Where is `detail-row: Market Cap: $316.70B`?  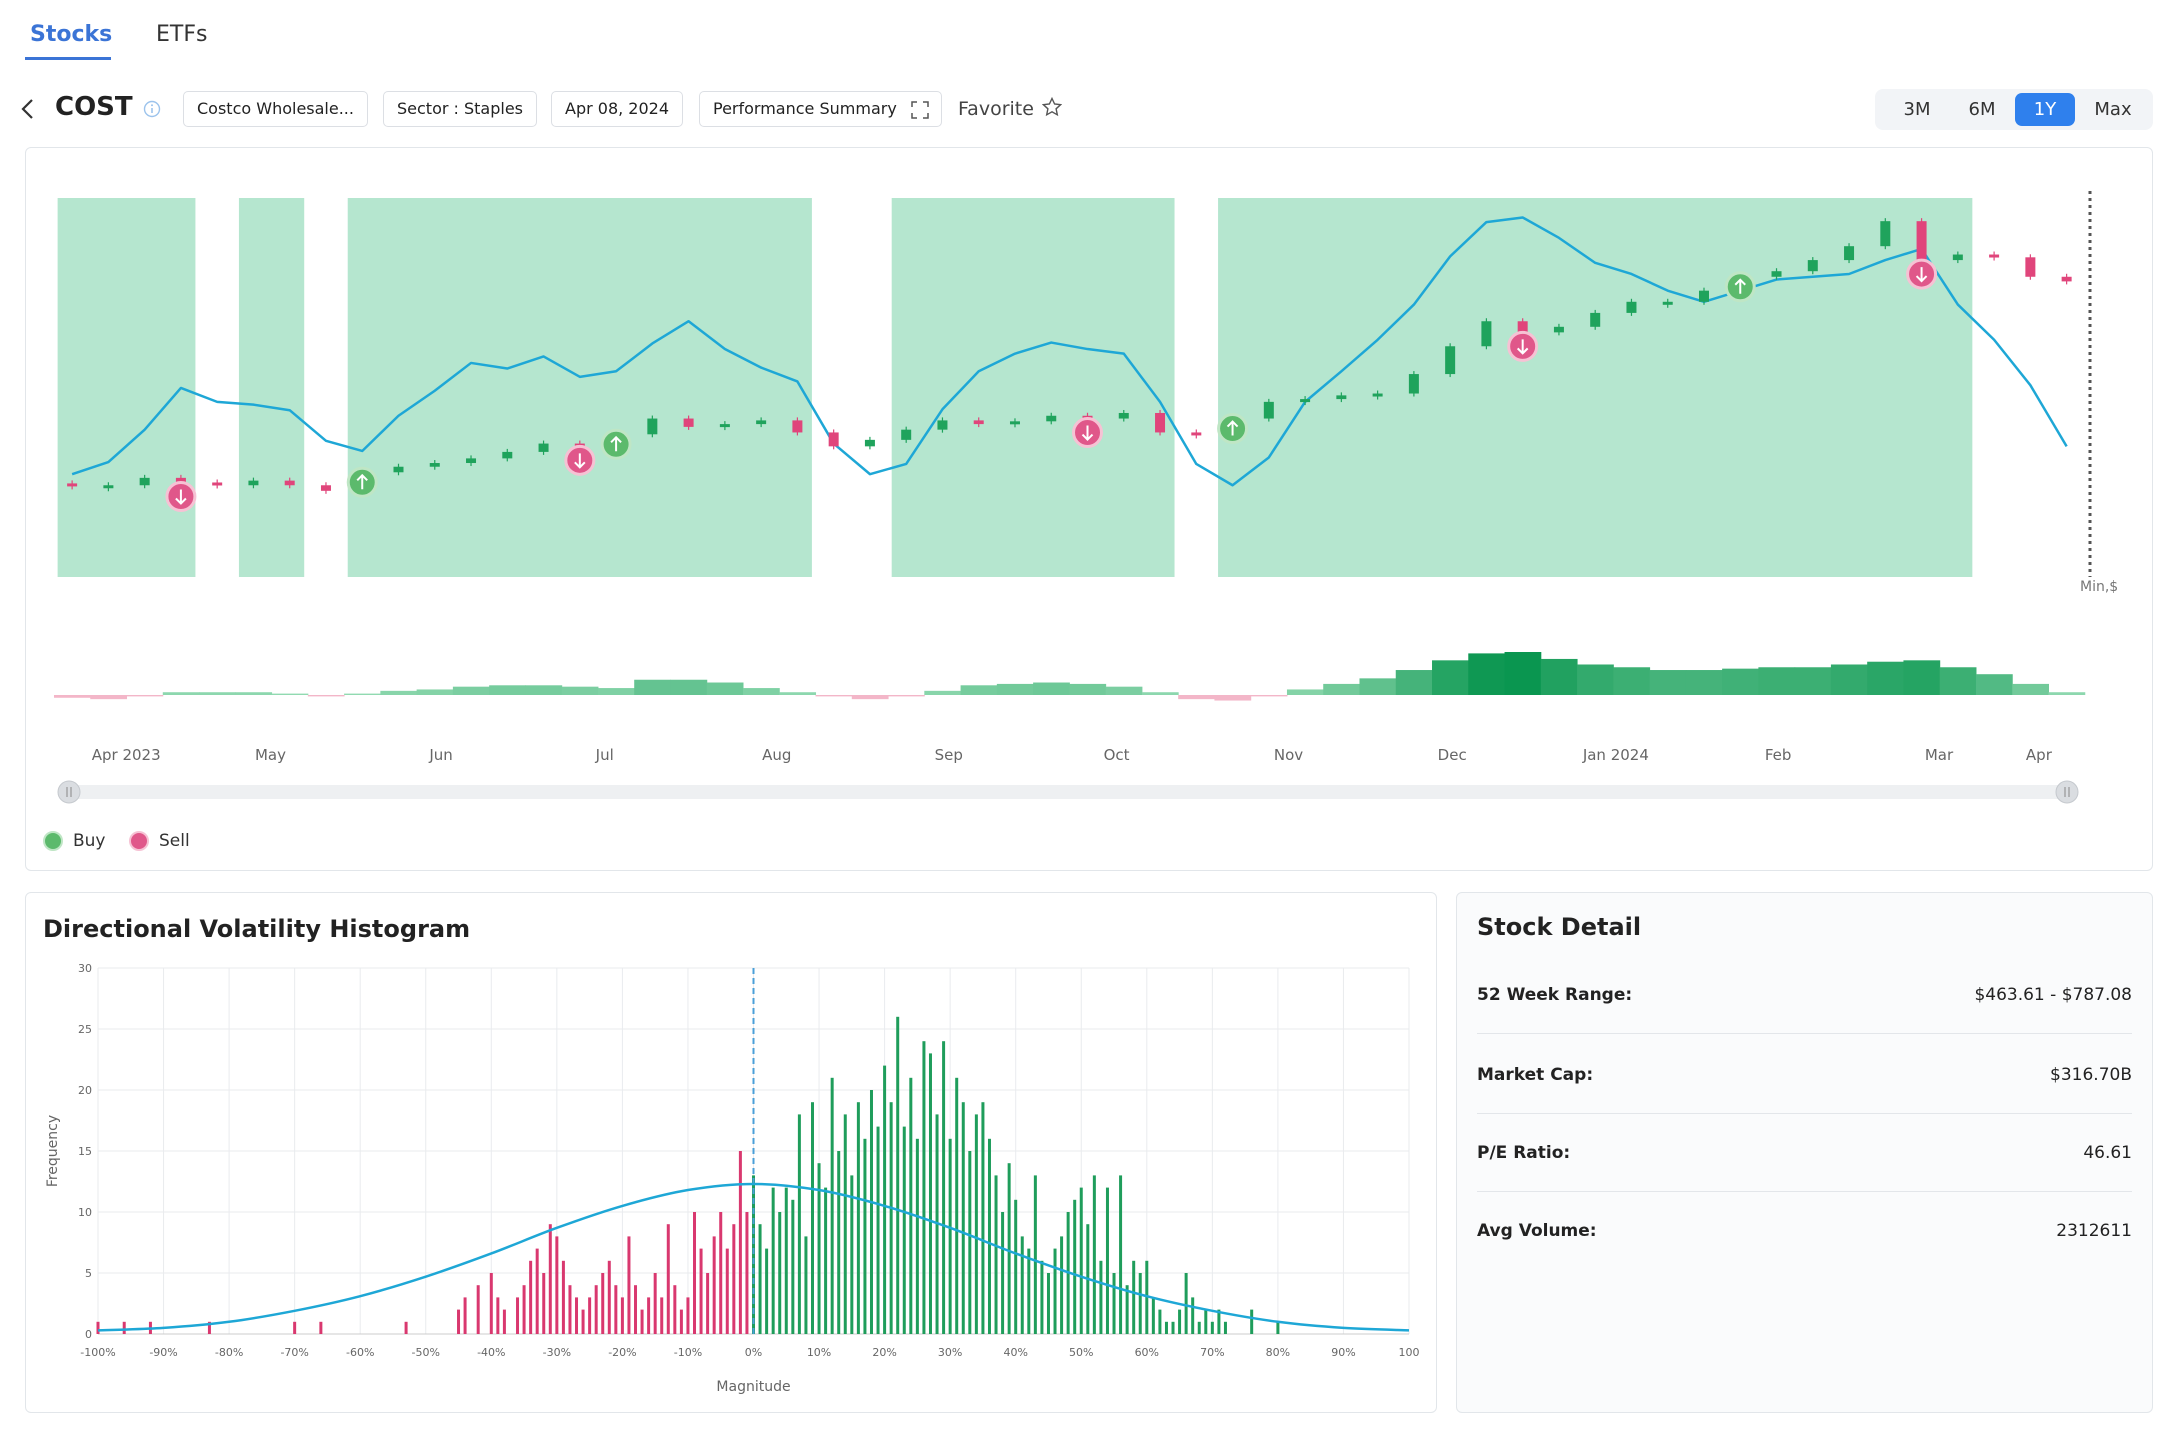
detail-row: Market Cap: $316.70B is located at coordinates (1804, 1085).